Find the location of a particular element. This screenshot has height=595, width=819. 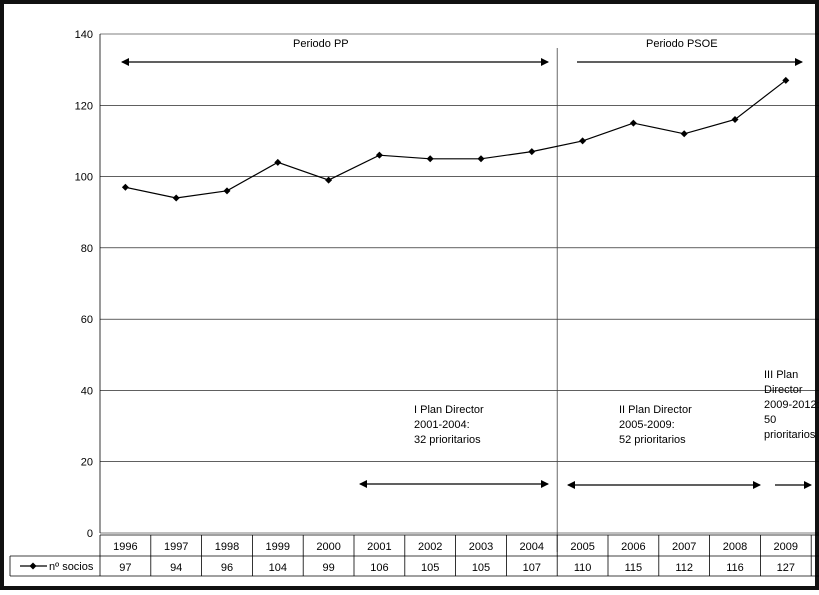

y-tick-label: 0 is located at coordinates (90, 534).